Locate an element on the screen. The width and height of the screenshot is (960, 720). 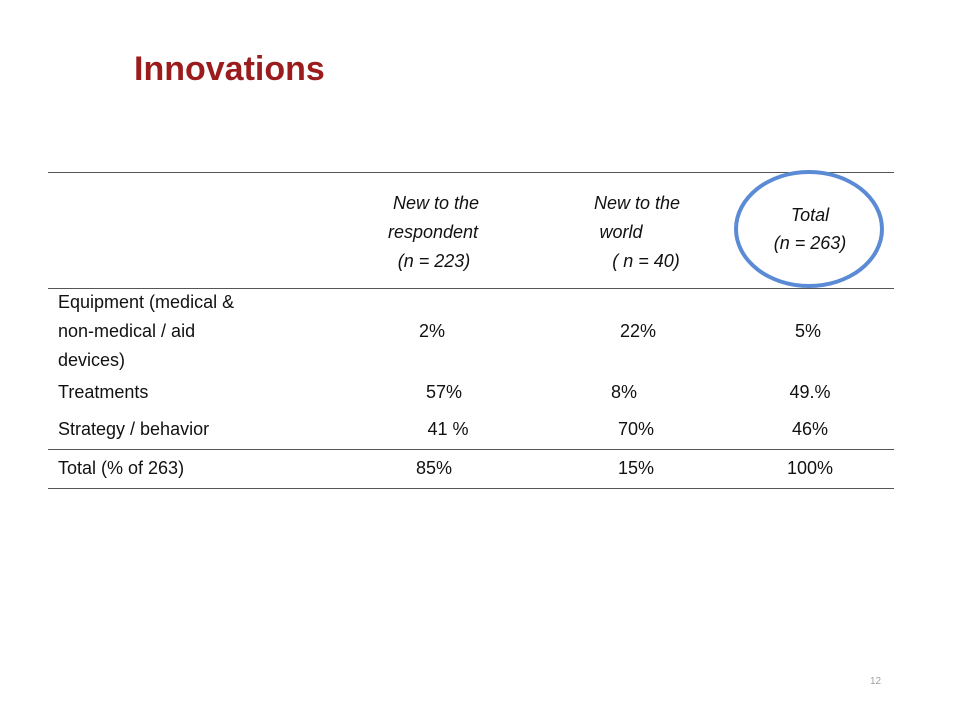
table-cell: 70% is located at coordinates (636, 429).